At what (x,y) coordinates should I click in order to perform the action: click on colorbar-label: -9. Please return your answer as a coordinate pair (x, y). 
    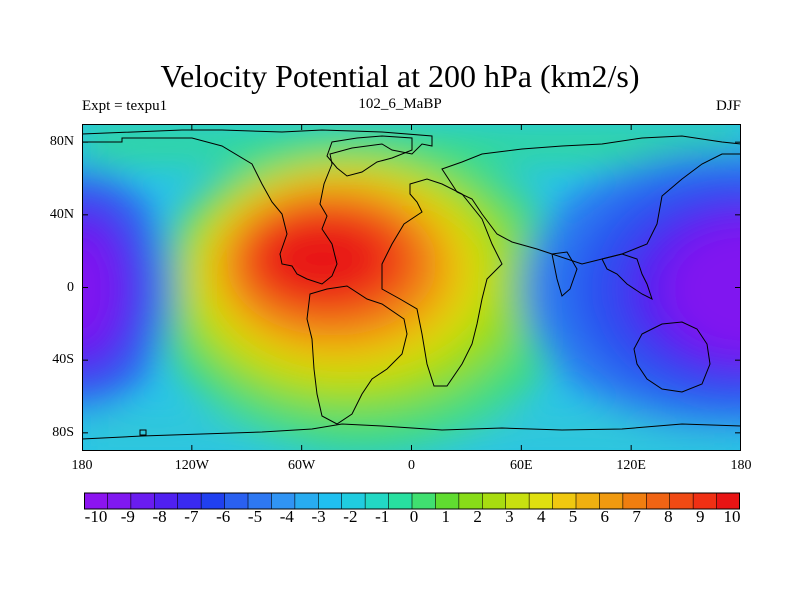
    Looking at the image, I should click on (127, 516).